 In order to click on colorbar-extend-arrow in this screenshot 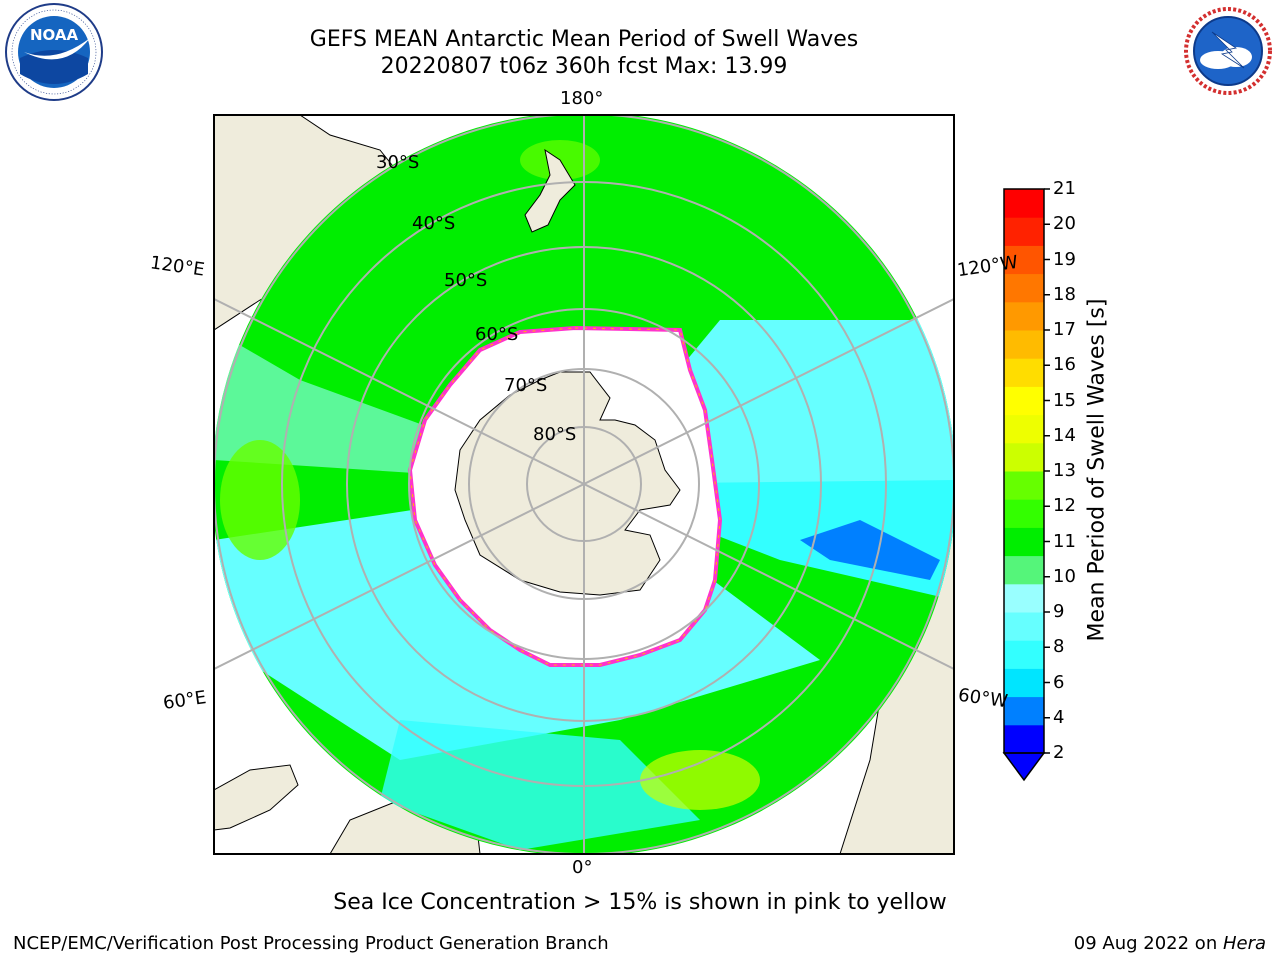, I will do `click(1024, 767)`.